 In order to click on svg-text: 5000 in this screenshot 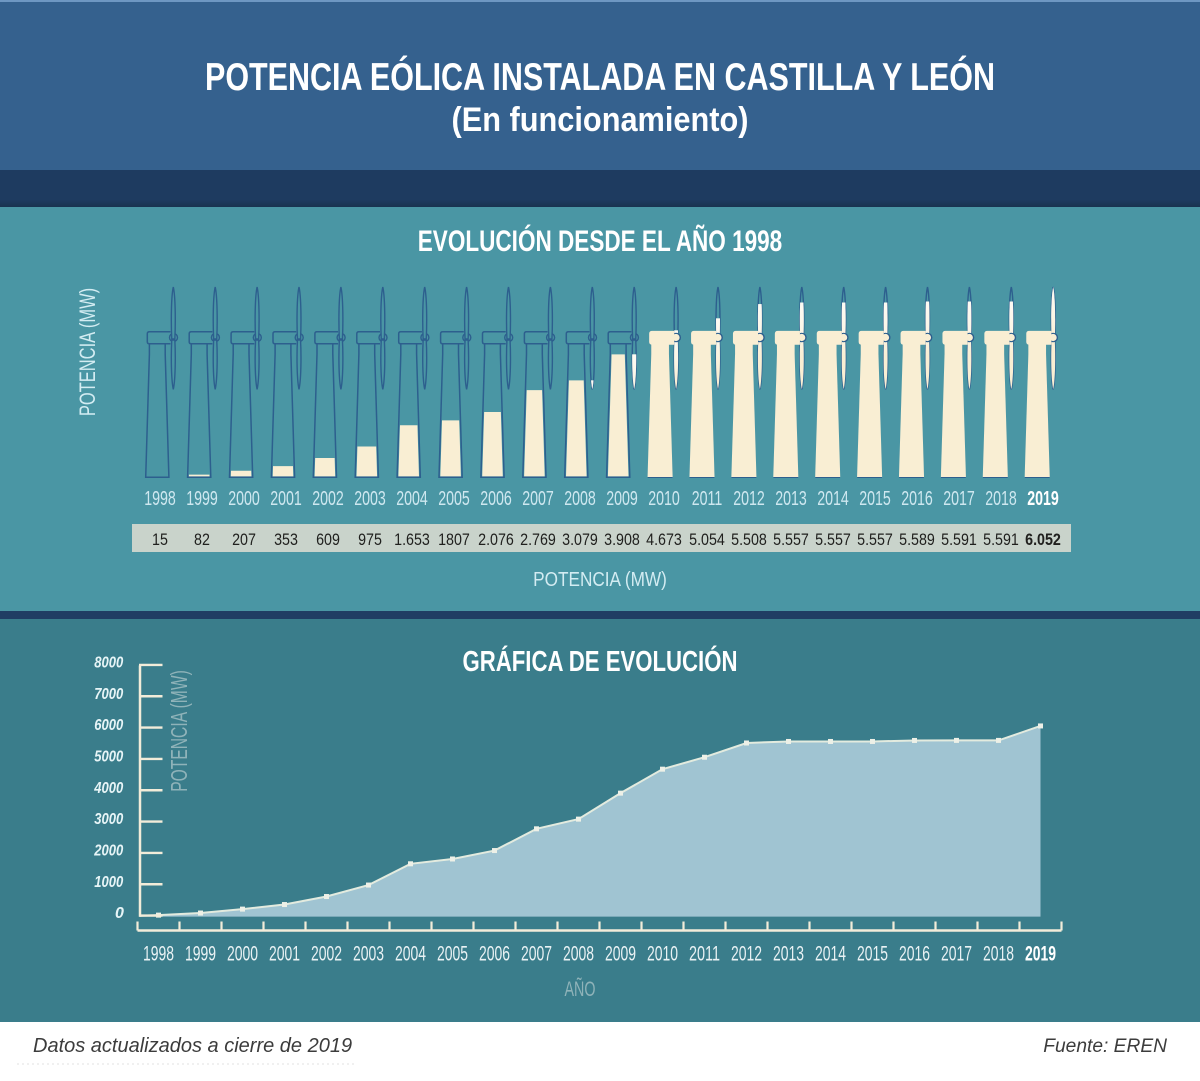, I will do `click(108, 757)`.